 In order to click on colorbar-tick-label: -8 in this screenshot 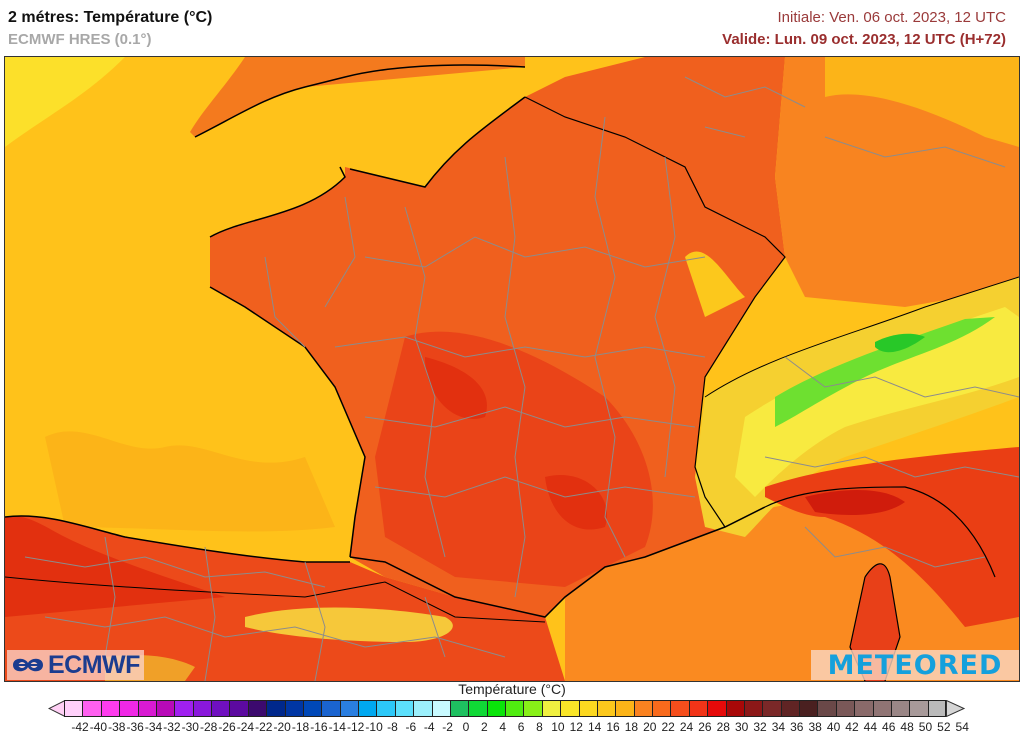, I will do `click(392, 727)`.